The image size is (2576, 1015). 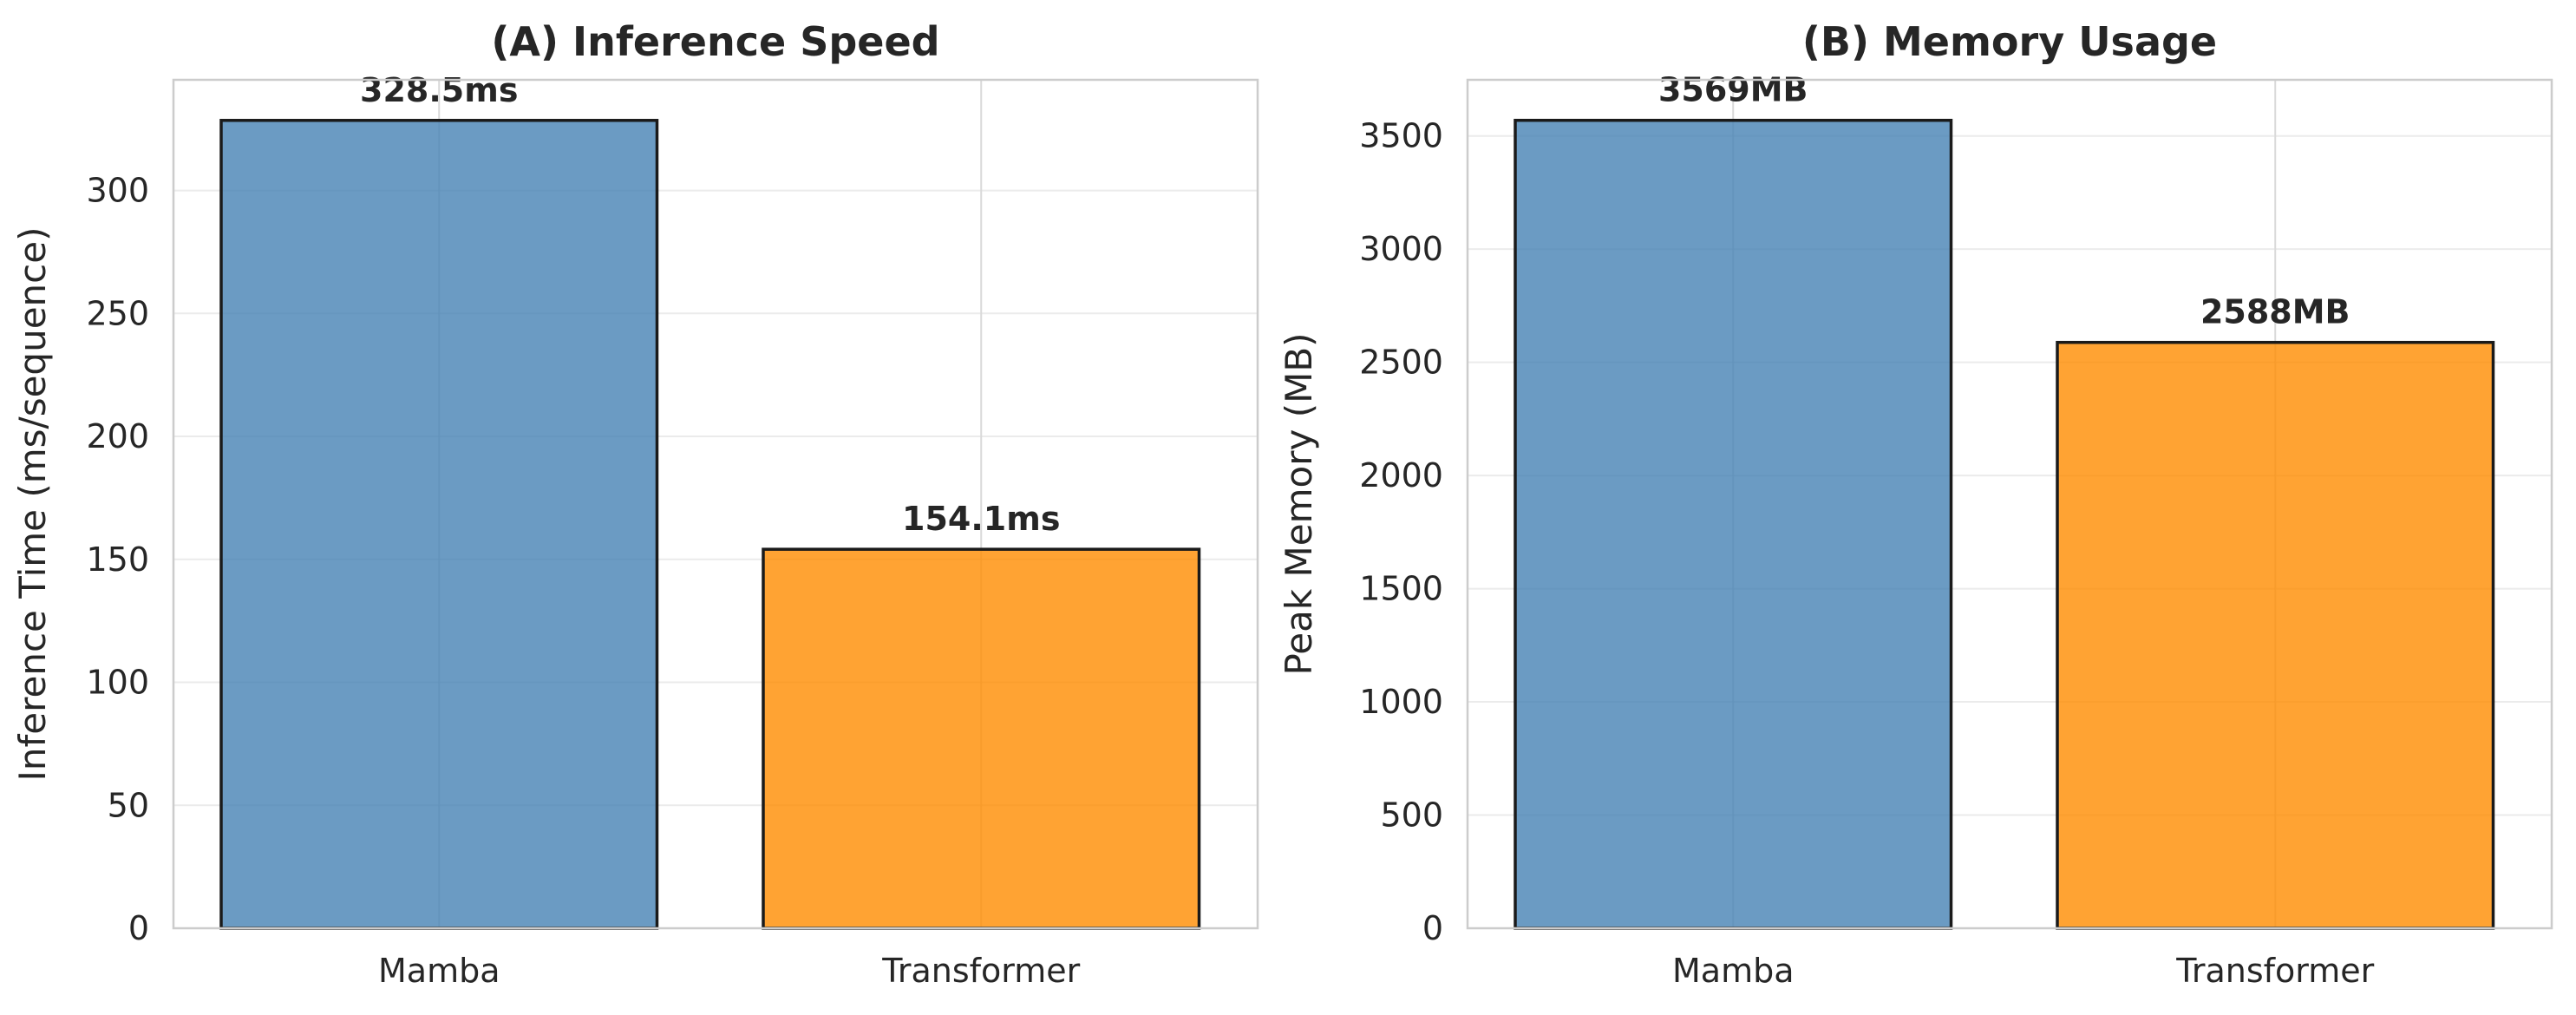 What do you see at coordinates (32, 504) in the screenshot?
I see `y-axis-label: Inference Time (ms/sequence)` at bounding box center [32, 504].